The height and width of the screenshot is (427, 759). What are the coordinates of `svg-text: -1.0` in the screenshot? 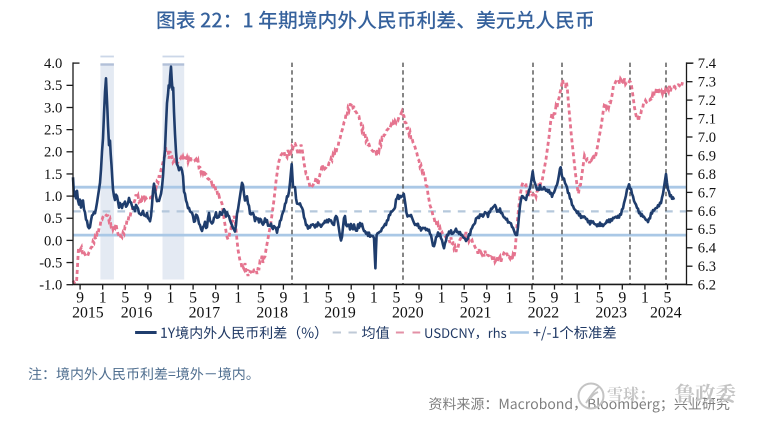 It's located at (50, 286).